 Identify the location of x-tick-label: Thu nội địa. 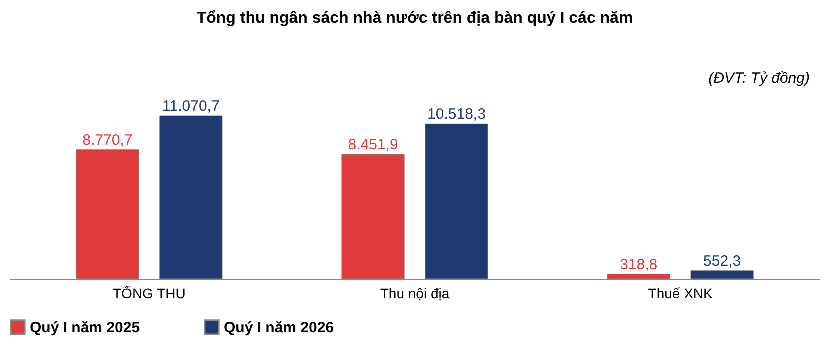
(415, 294).